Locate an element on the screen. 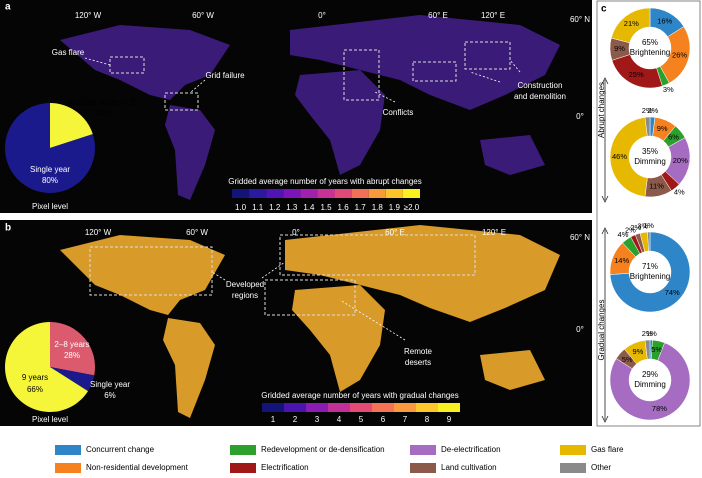 The height and width of the screenshot is (478, 702). legend-label: Concurrent change is located at coordinates (120, 449).